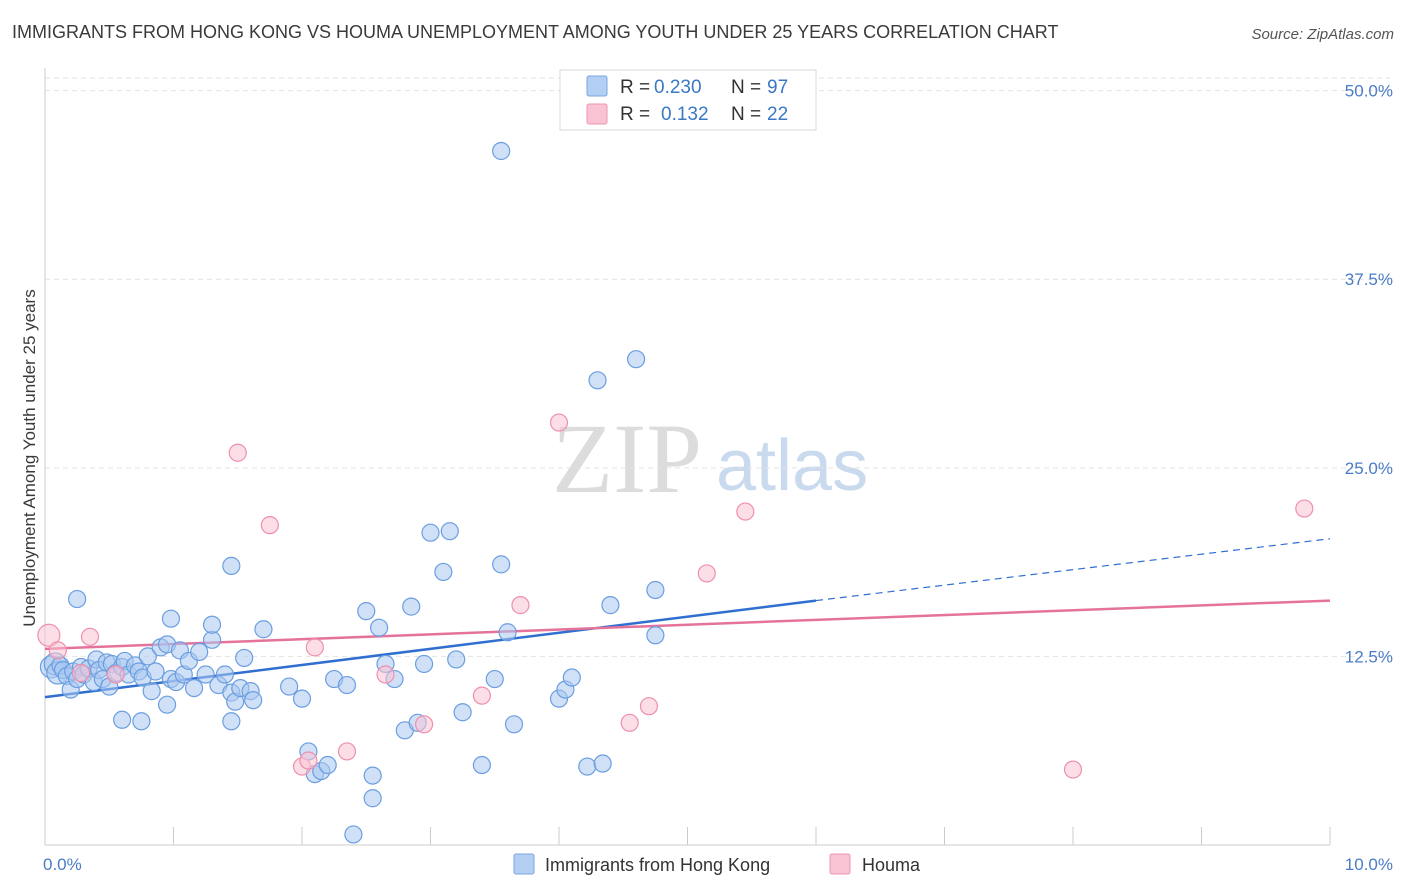 This screenshot has width=1406, height=892. What do you see at coordinates (627, 458) in the screenshot?
I see `watermark-zip: ZIP` at bounding box center [627, 458].